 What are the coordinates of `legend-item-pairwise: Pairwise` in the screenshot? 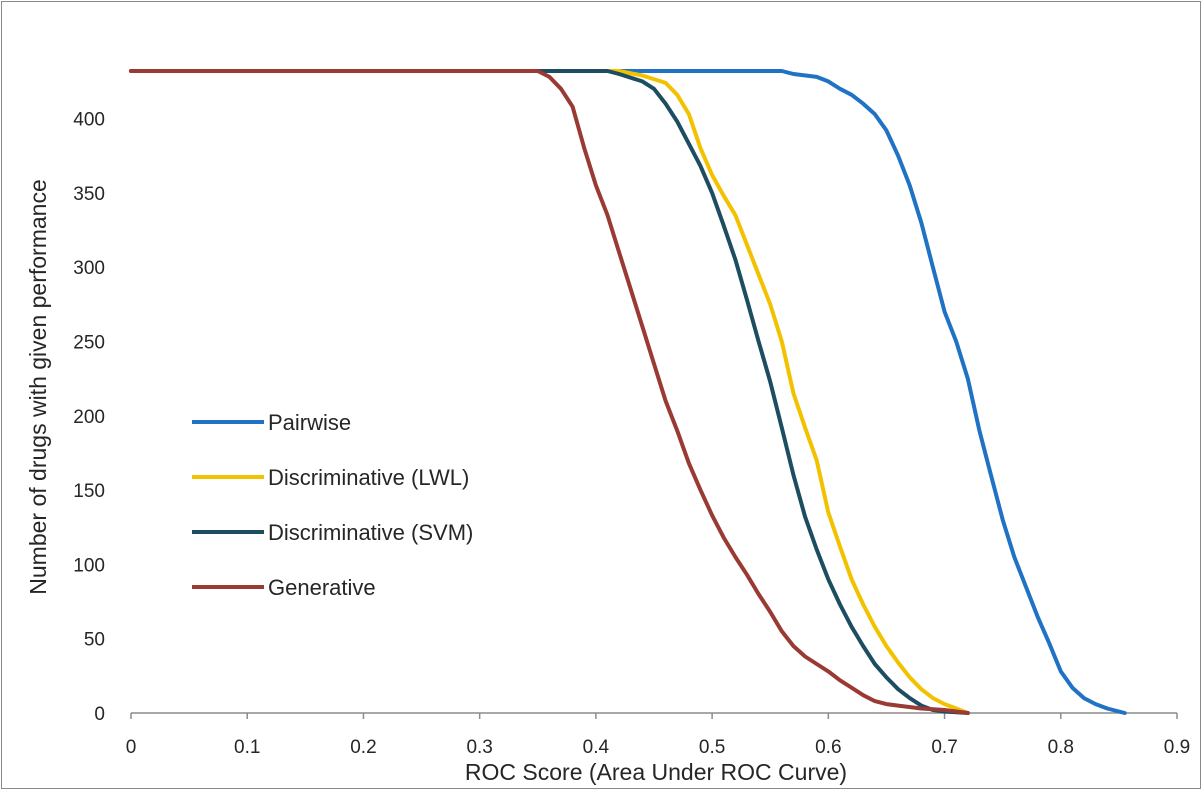 It's located at (271, 422).